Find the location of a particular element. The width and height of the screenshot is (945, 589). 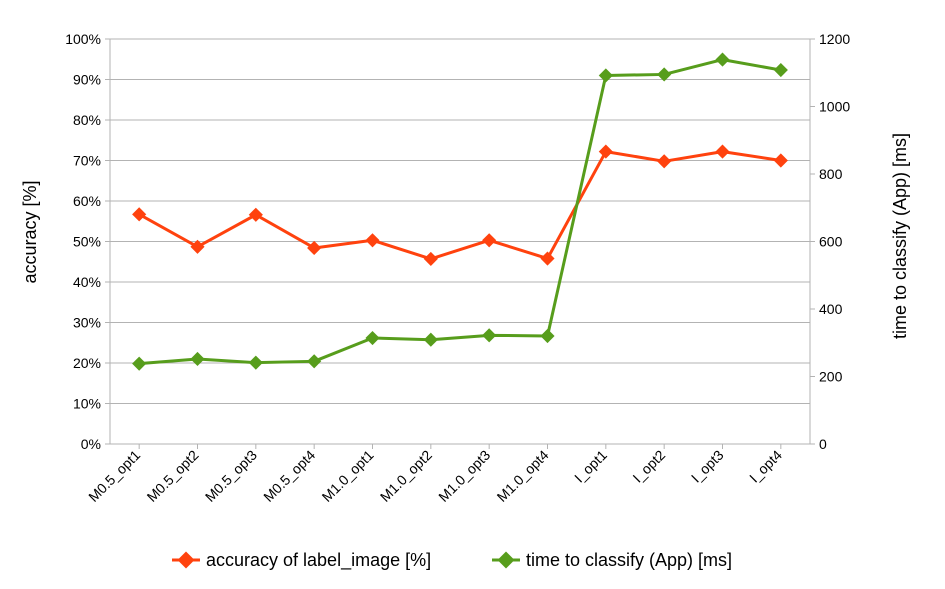

left-axis-ticks: 0% 10% 20% 30% 40% 50% 60% 70% 80% 90% 100% is located at coordinates (83, 241).